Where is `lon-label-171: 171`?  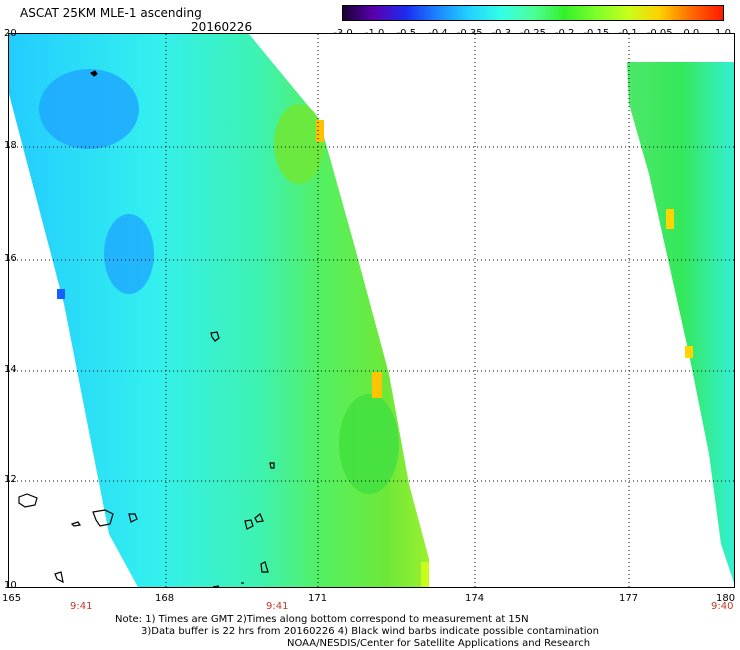 lon-label-171: 171 is located at coordinates (318, 598).